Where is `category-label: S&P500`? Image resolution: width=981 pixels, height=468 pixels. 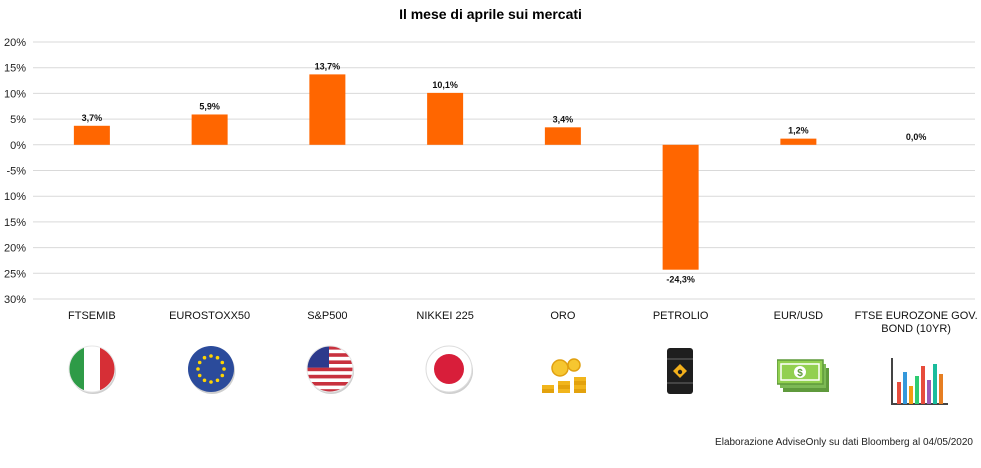
category-label: S&P500 is located at coordinates (327, 316).